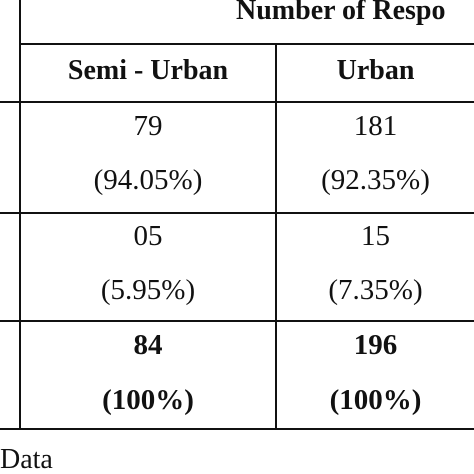 The image size is (474, 474). What do you see at coordinates (148, 345) in the screenshot?
I see `total-count: 84` at bounding box center [148, 345].